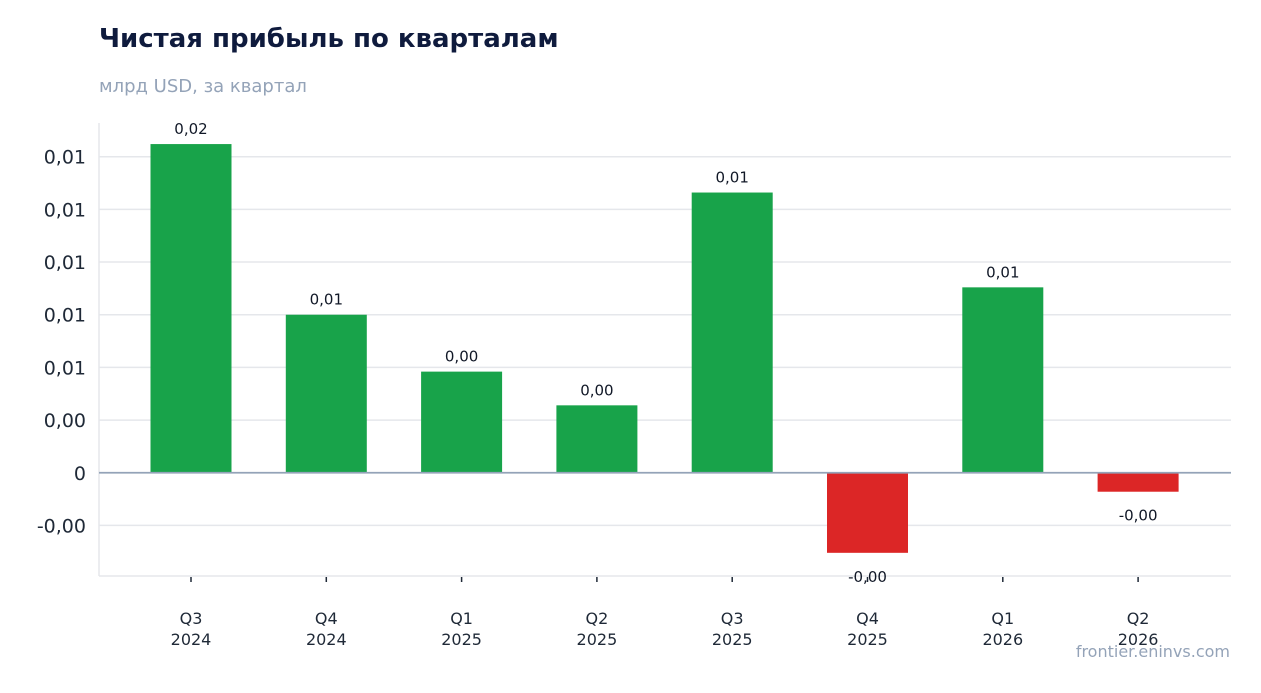 The height and width of the screenshot is (693, 1261). Describe the element at coordinates (329, 39) in the screenshot. I see `chart-title: Чистая прибыль по кварталам` at that location.